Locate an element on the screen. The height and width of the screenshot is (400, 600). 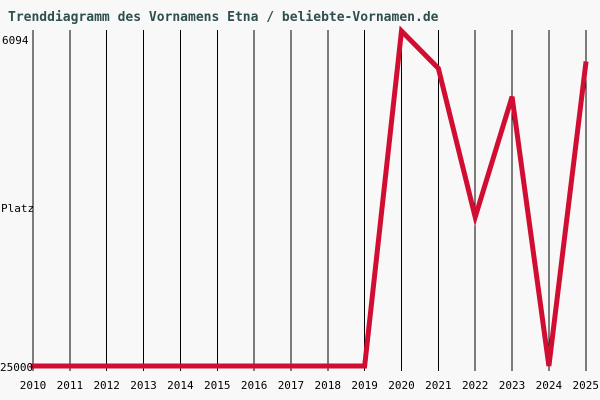
x-tick-label: 2025 is located at coordinates (586, 385).